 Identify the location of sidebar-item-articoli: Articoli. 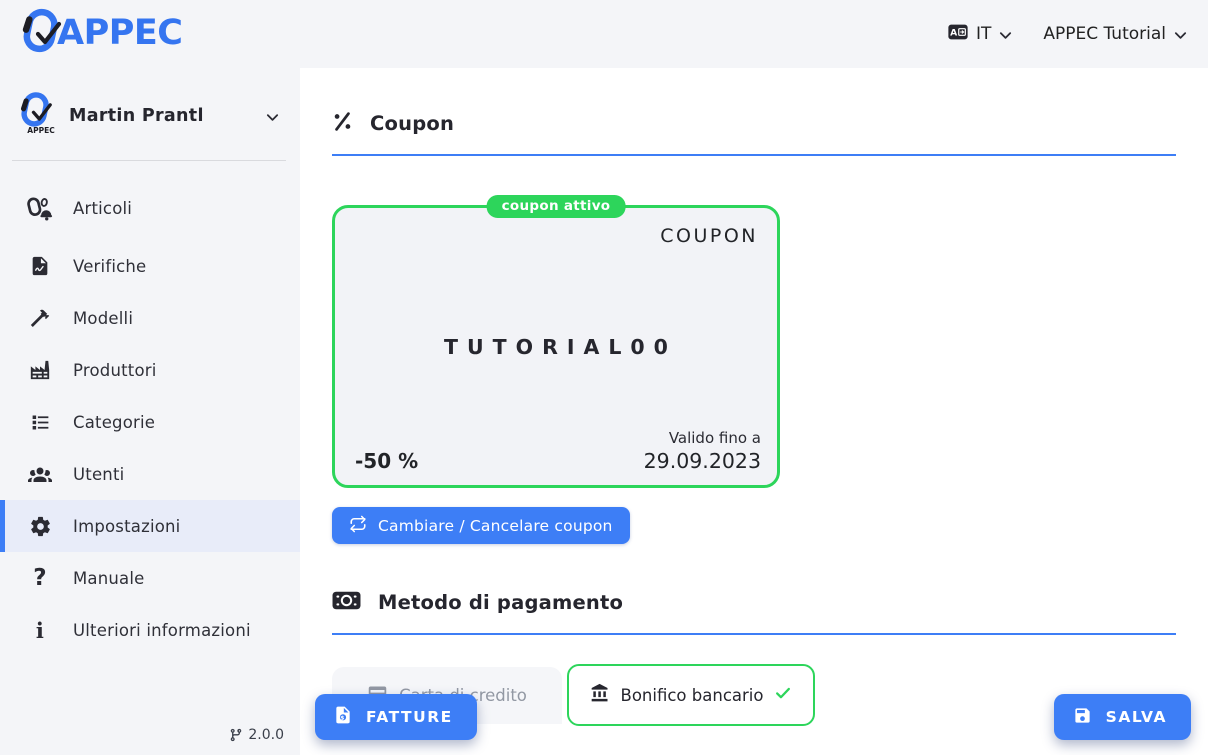
(150, 208).